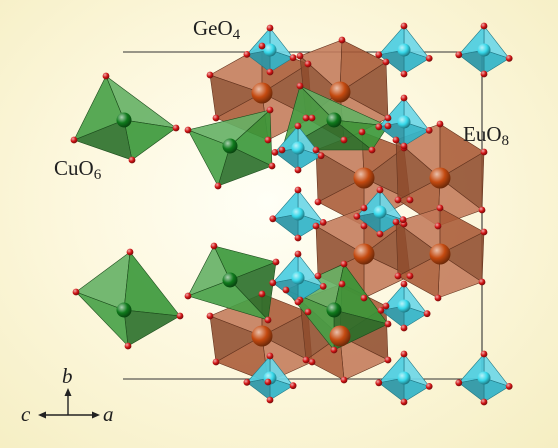  Describe the element at coordinates (482, 134) in the screenshot. I see `euo8-label-base: EuO` at that location.